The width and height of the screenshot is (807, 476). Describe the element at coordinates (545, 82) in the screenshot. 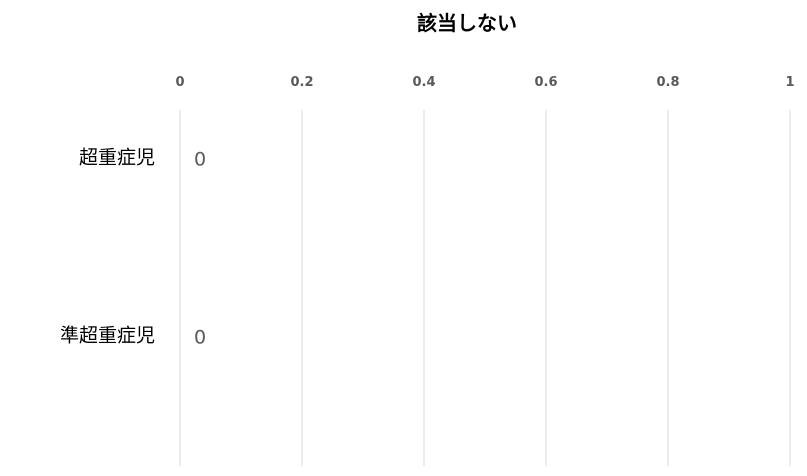

I see `x-tick-label: 0.6` at that location.